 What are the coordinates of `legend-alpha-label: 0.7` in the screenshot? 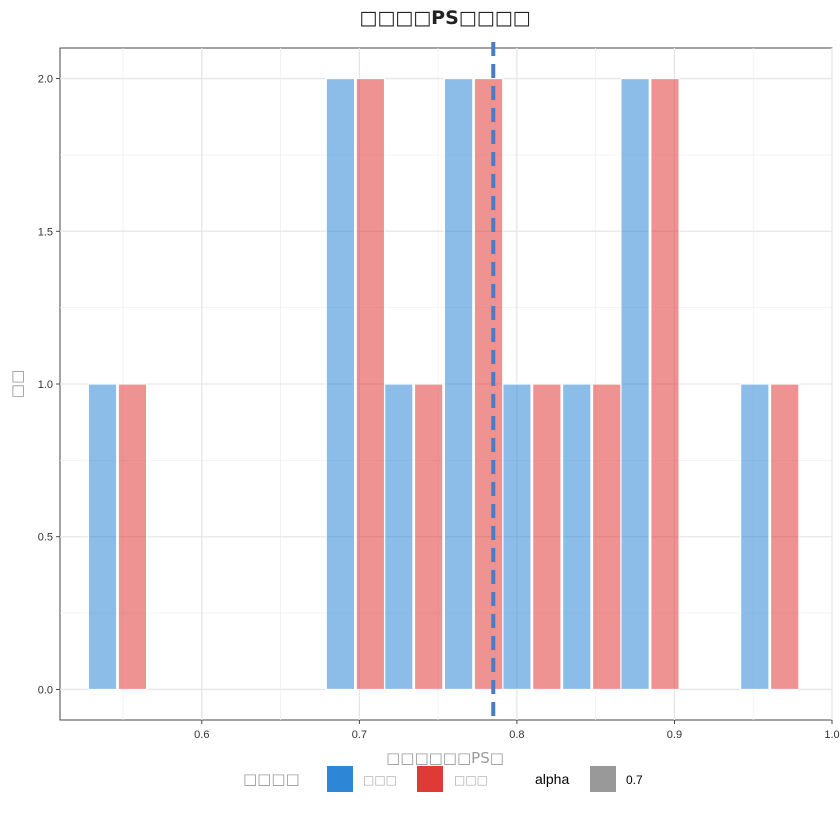 It's located at (634, 780).